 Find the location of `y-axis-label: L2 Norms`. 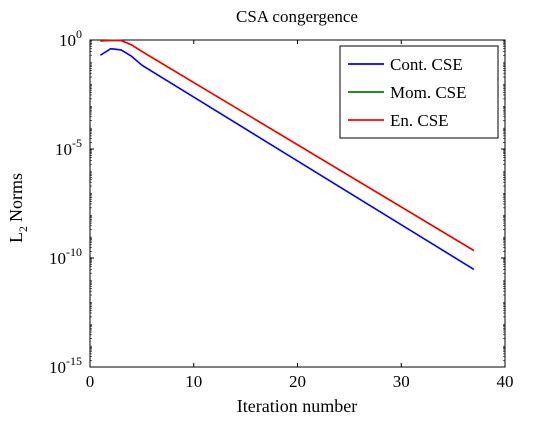

y-axis-label: L2 Norms is located at coordinates (18, 208).